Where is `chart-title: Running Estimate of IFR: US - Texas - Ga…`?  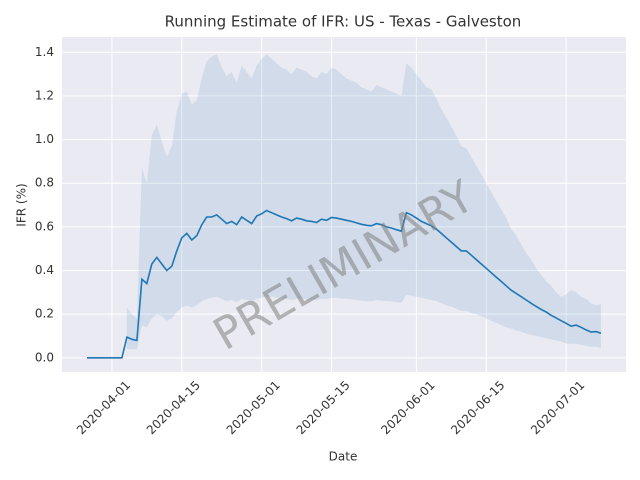 chart-title: Running Estimate of IFR: US - Texas - Ga… is located at coordinates (343, 22).